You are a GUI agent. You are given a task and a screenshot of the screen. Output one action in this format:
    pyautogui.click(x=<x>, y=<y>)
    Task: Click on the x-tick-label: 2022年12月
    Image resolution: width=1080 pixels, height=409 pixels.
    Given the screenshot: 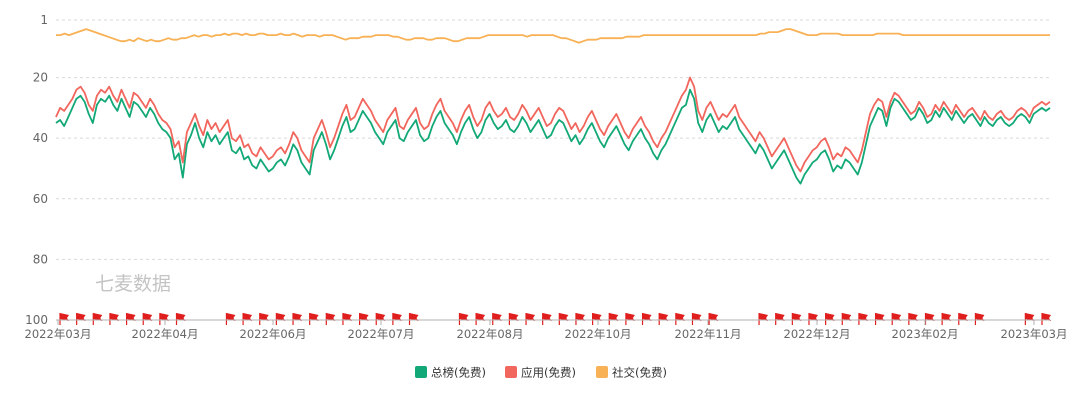 What is the action you would take?
    pyautogui.click(x=817, y=334)
    